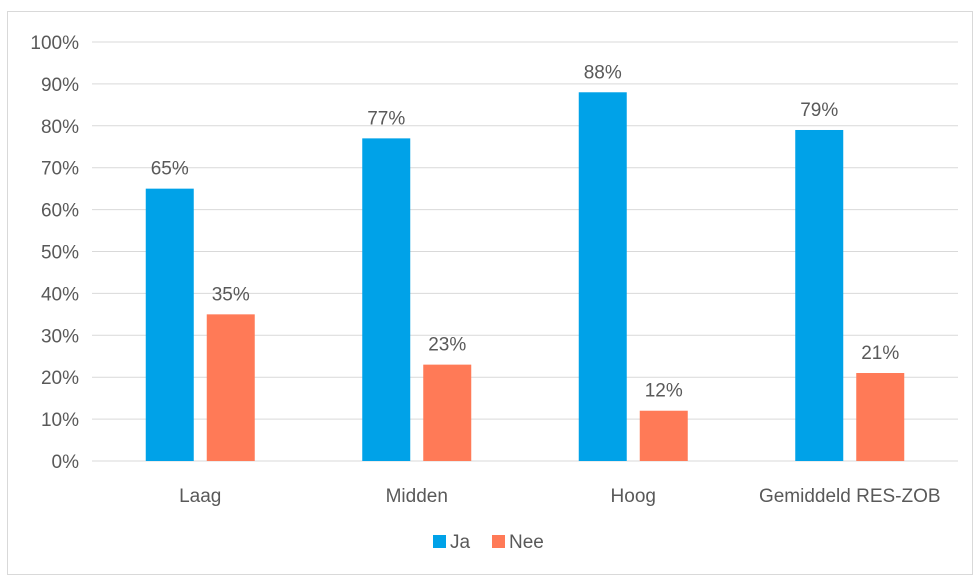  What do you see at coordinates (60, 336) in the screenshot?
I see `y-tick-label: 30%` at bounding box center [60, 336].